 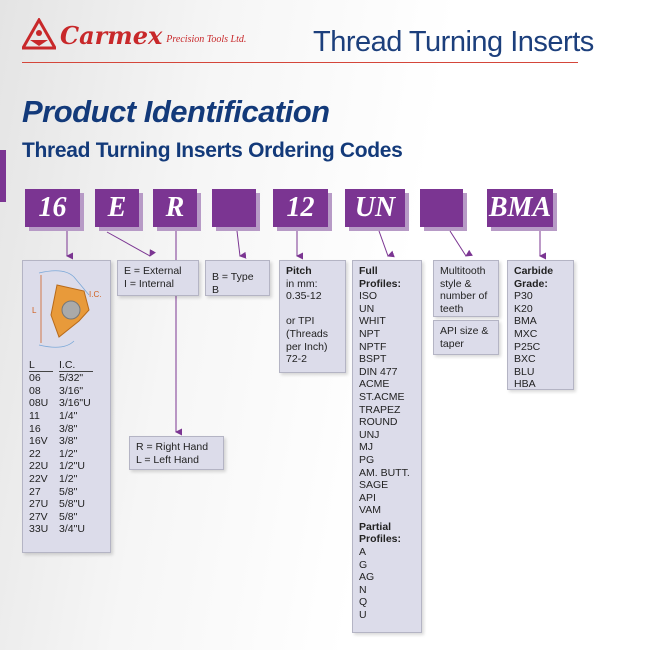 I want to click on size-ic: 5/32", so click(x=71, y=378).